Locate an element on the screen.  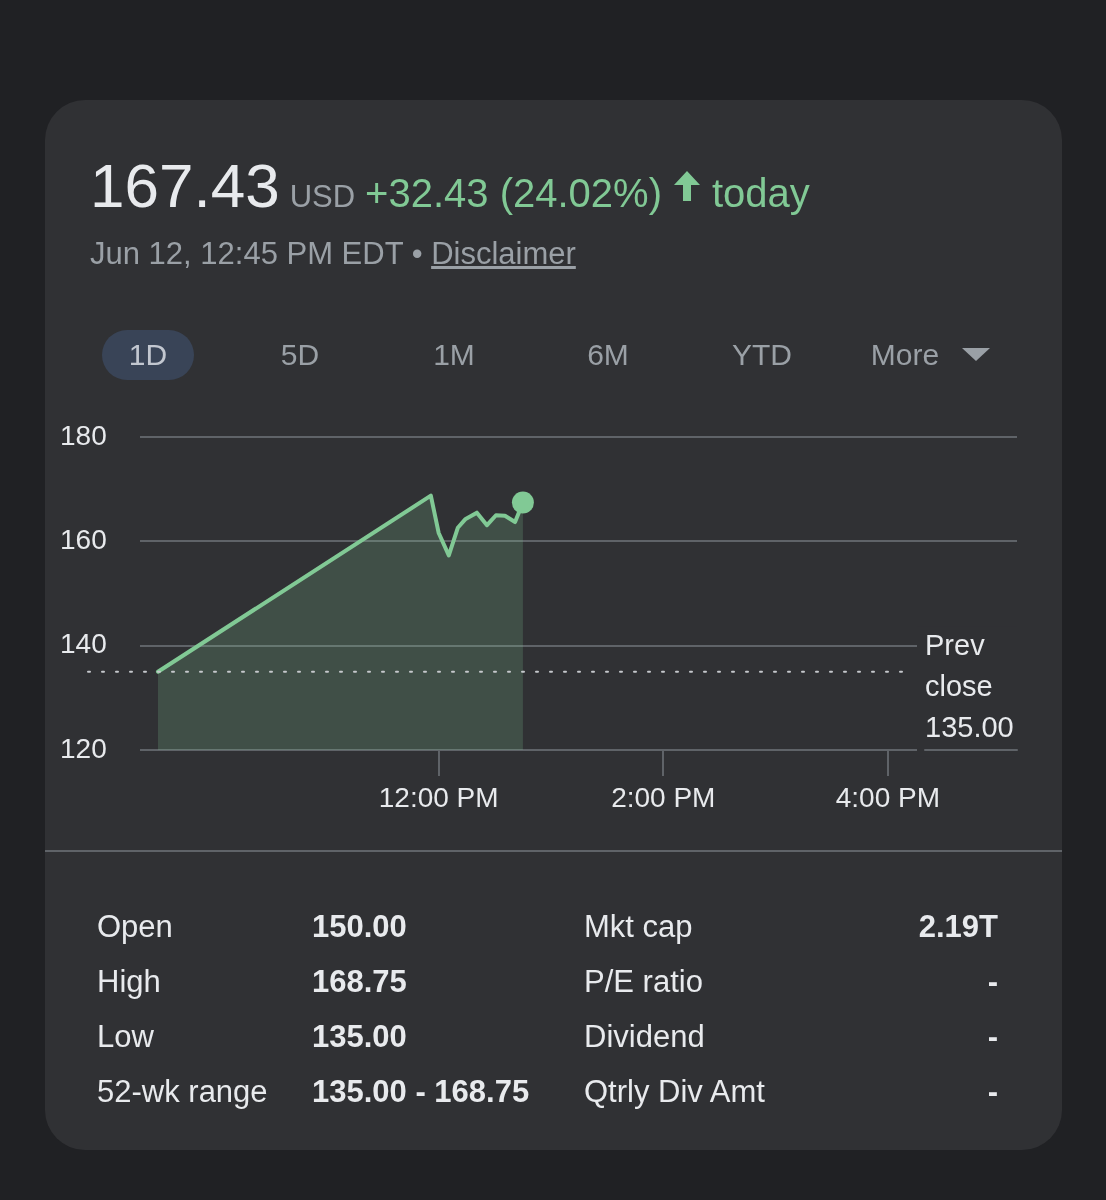
text: More is located at coordinates (905, 355).